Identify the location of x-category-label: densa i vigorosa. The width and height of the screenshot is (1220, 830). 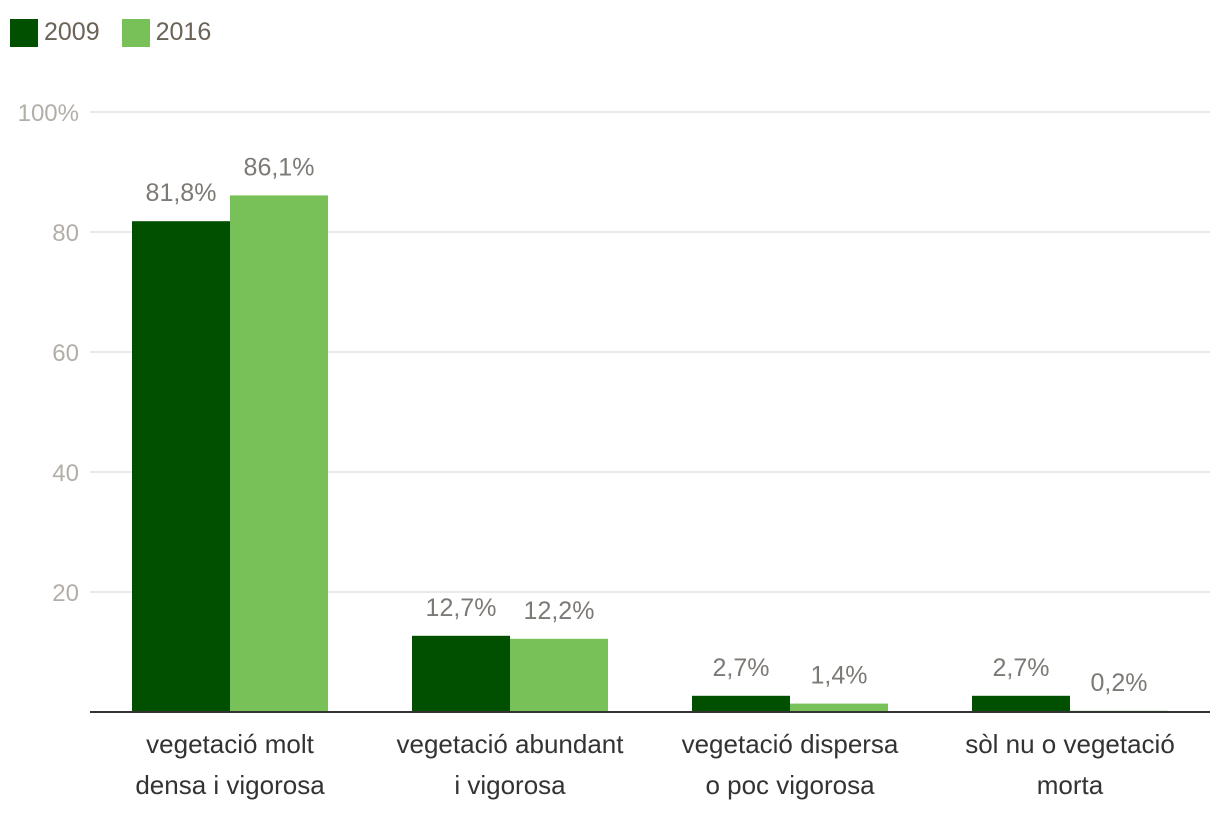
(230, 785).